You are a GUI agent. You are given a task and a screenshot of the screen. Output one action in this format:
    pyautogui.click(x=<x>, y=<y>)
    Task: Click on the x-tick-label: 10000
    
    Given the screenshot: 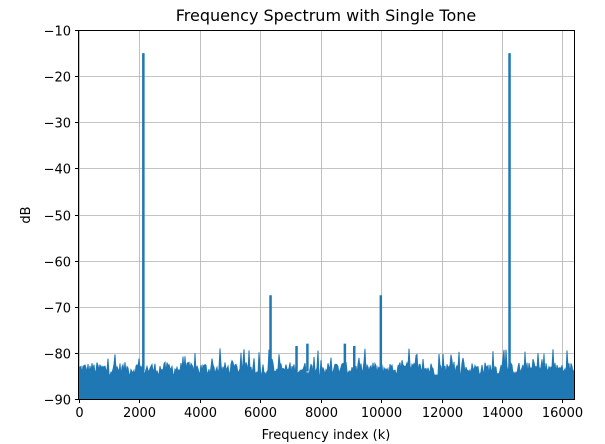 What is the action you would take?
    pyautogui.click(x=381, y=413)
    